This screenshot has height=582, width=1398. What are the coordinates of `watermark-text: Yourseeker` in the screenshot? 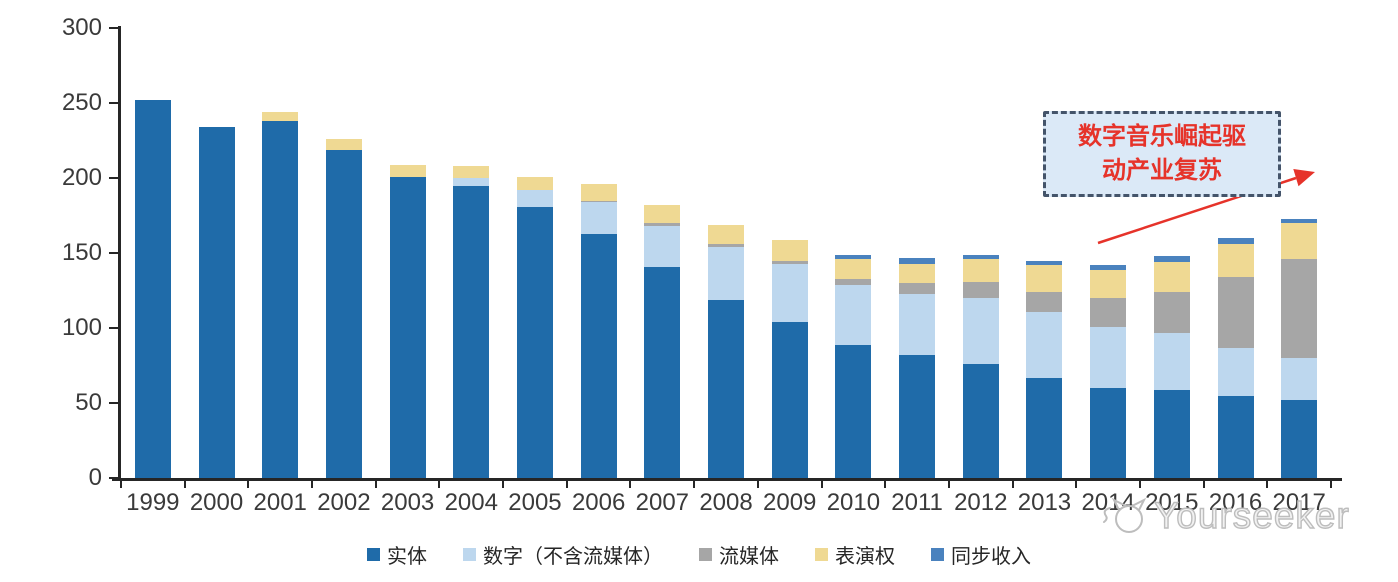 It's located at (1251, 515).